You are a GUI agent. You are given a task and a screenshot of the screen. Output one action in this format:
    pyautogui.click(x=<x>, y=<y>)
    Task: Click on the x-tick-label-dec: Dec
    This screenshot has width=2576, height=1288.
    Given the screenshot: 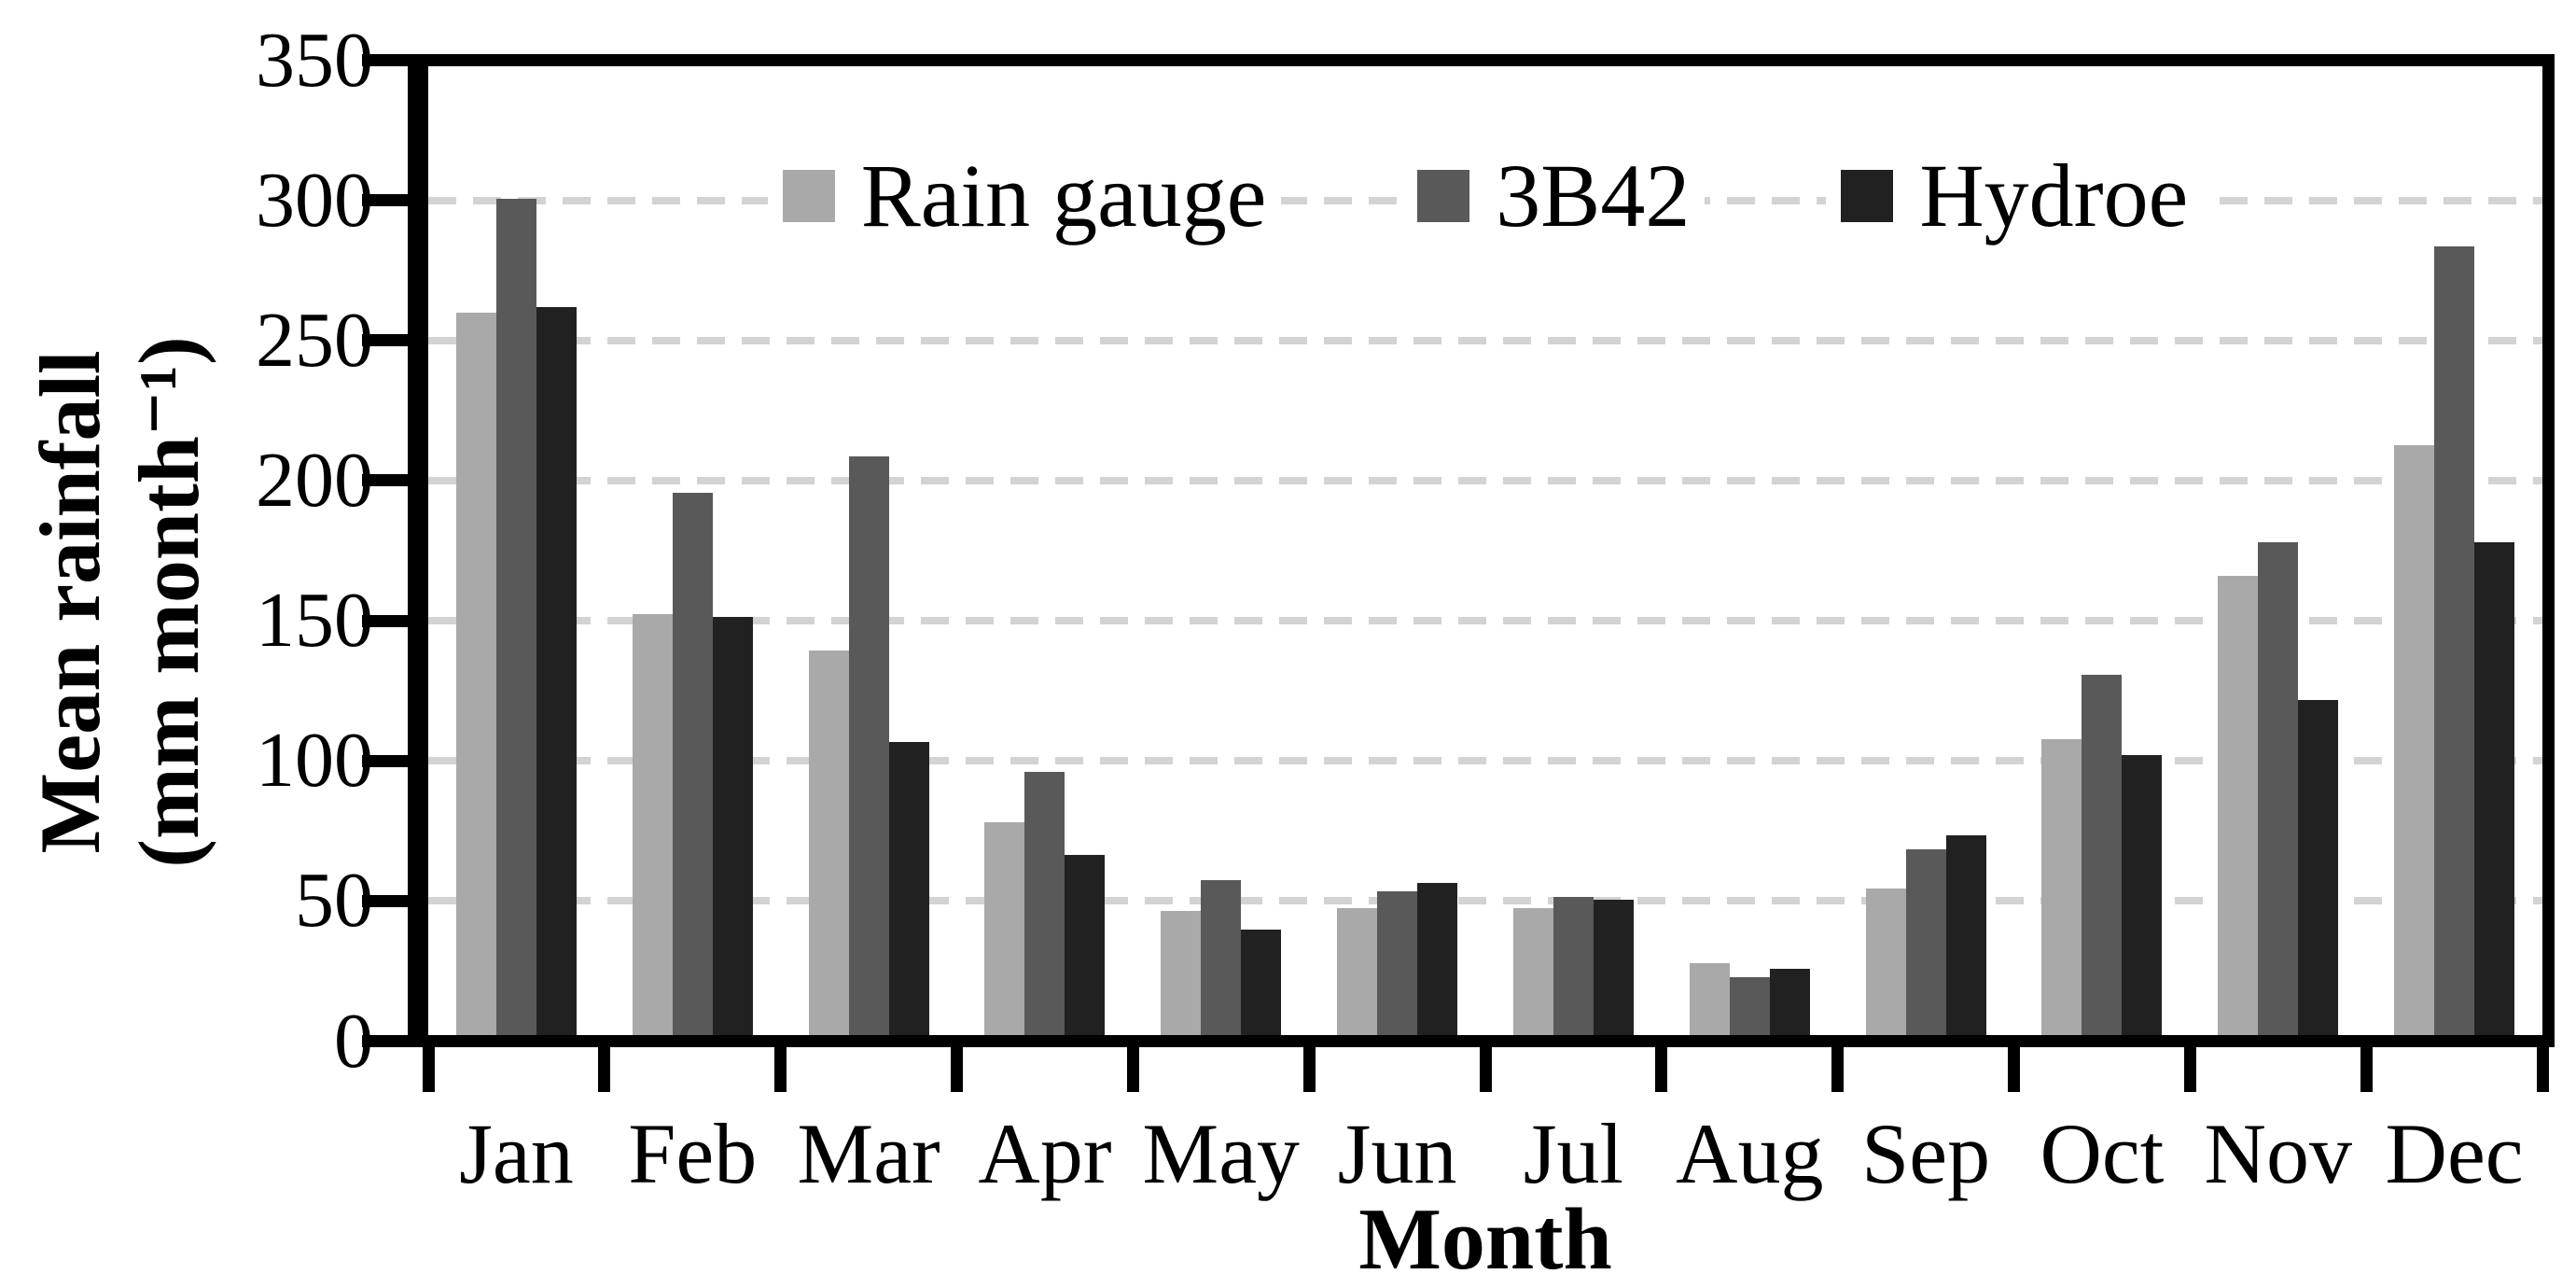 What is the action you would take?
    pyautogui.click(x=2454, y=1153)
    